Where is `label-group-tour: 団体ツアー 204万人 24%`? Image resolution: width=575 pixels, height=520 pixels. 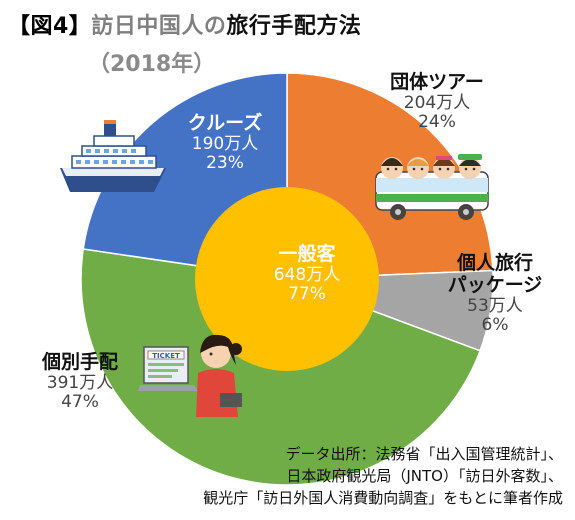
label-group-tour: 団体ツアー 204万人 24% is located at coordinates (437, 102).